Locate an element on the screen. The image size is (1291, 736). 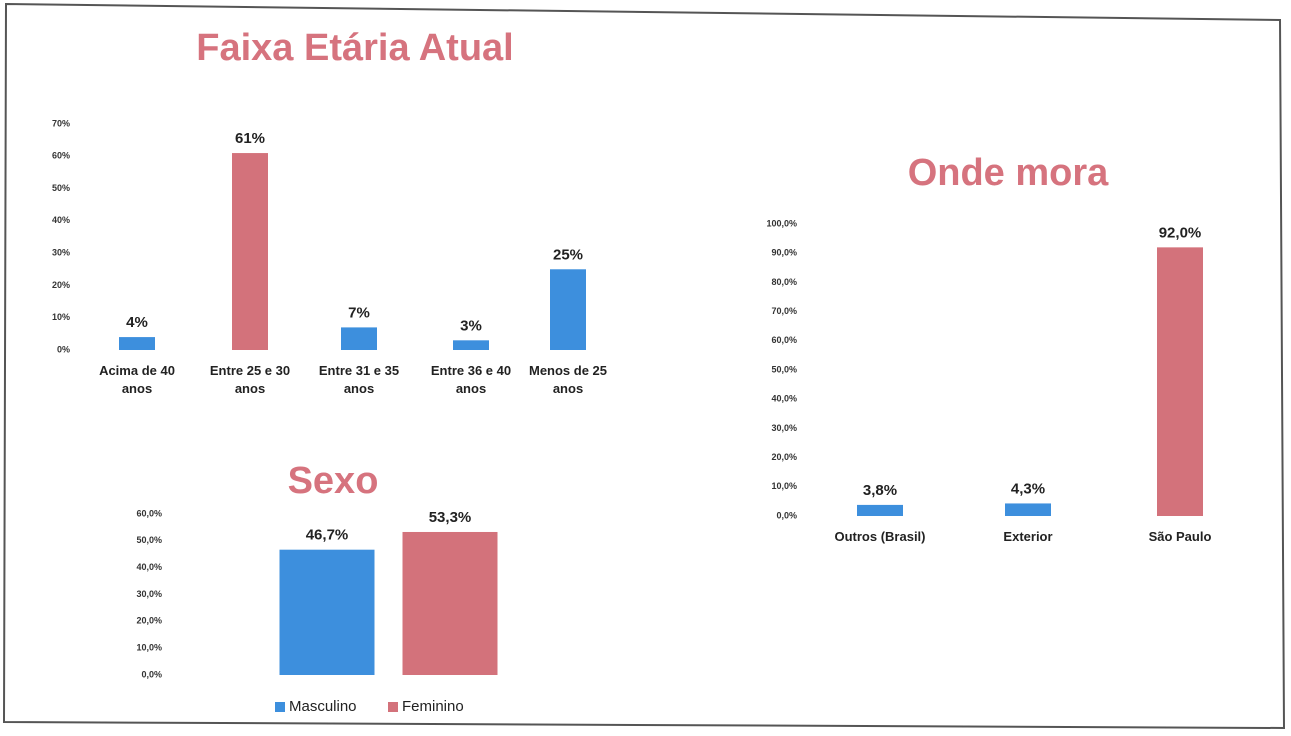
y-tick-label: 30% is located at coordinates (61, 253).